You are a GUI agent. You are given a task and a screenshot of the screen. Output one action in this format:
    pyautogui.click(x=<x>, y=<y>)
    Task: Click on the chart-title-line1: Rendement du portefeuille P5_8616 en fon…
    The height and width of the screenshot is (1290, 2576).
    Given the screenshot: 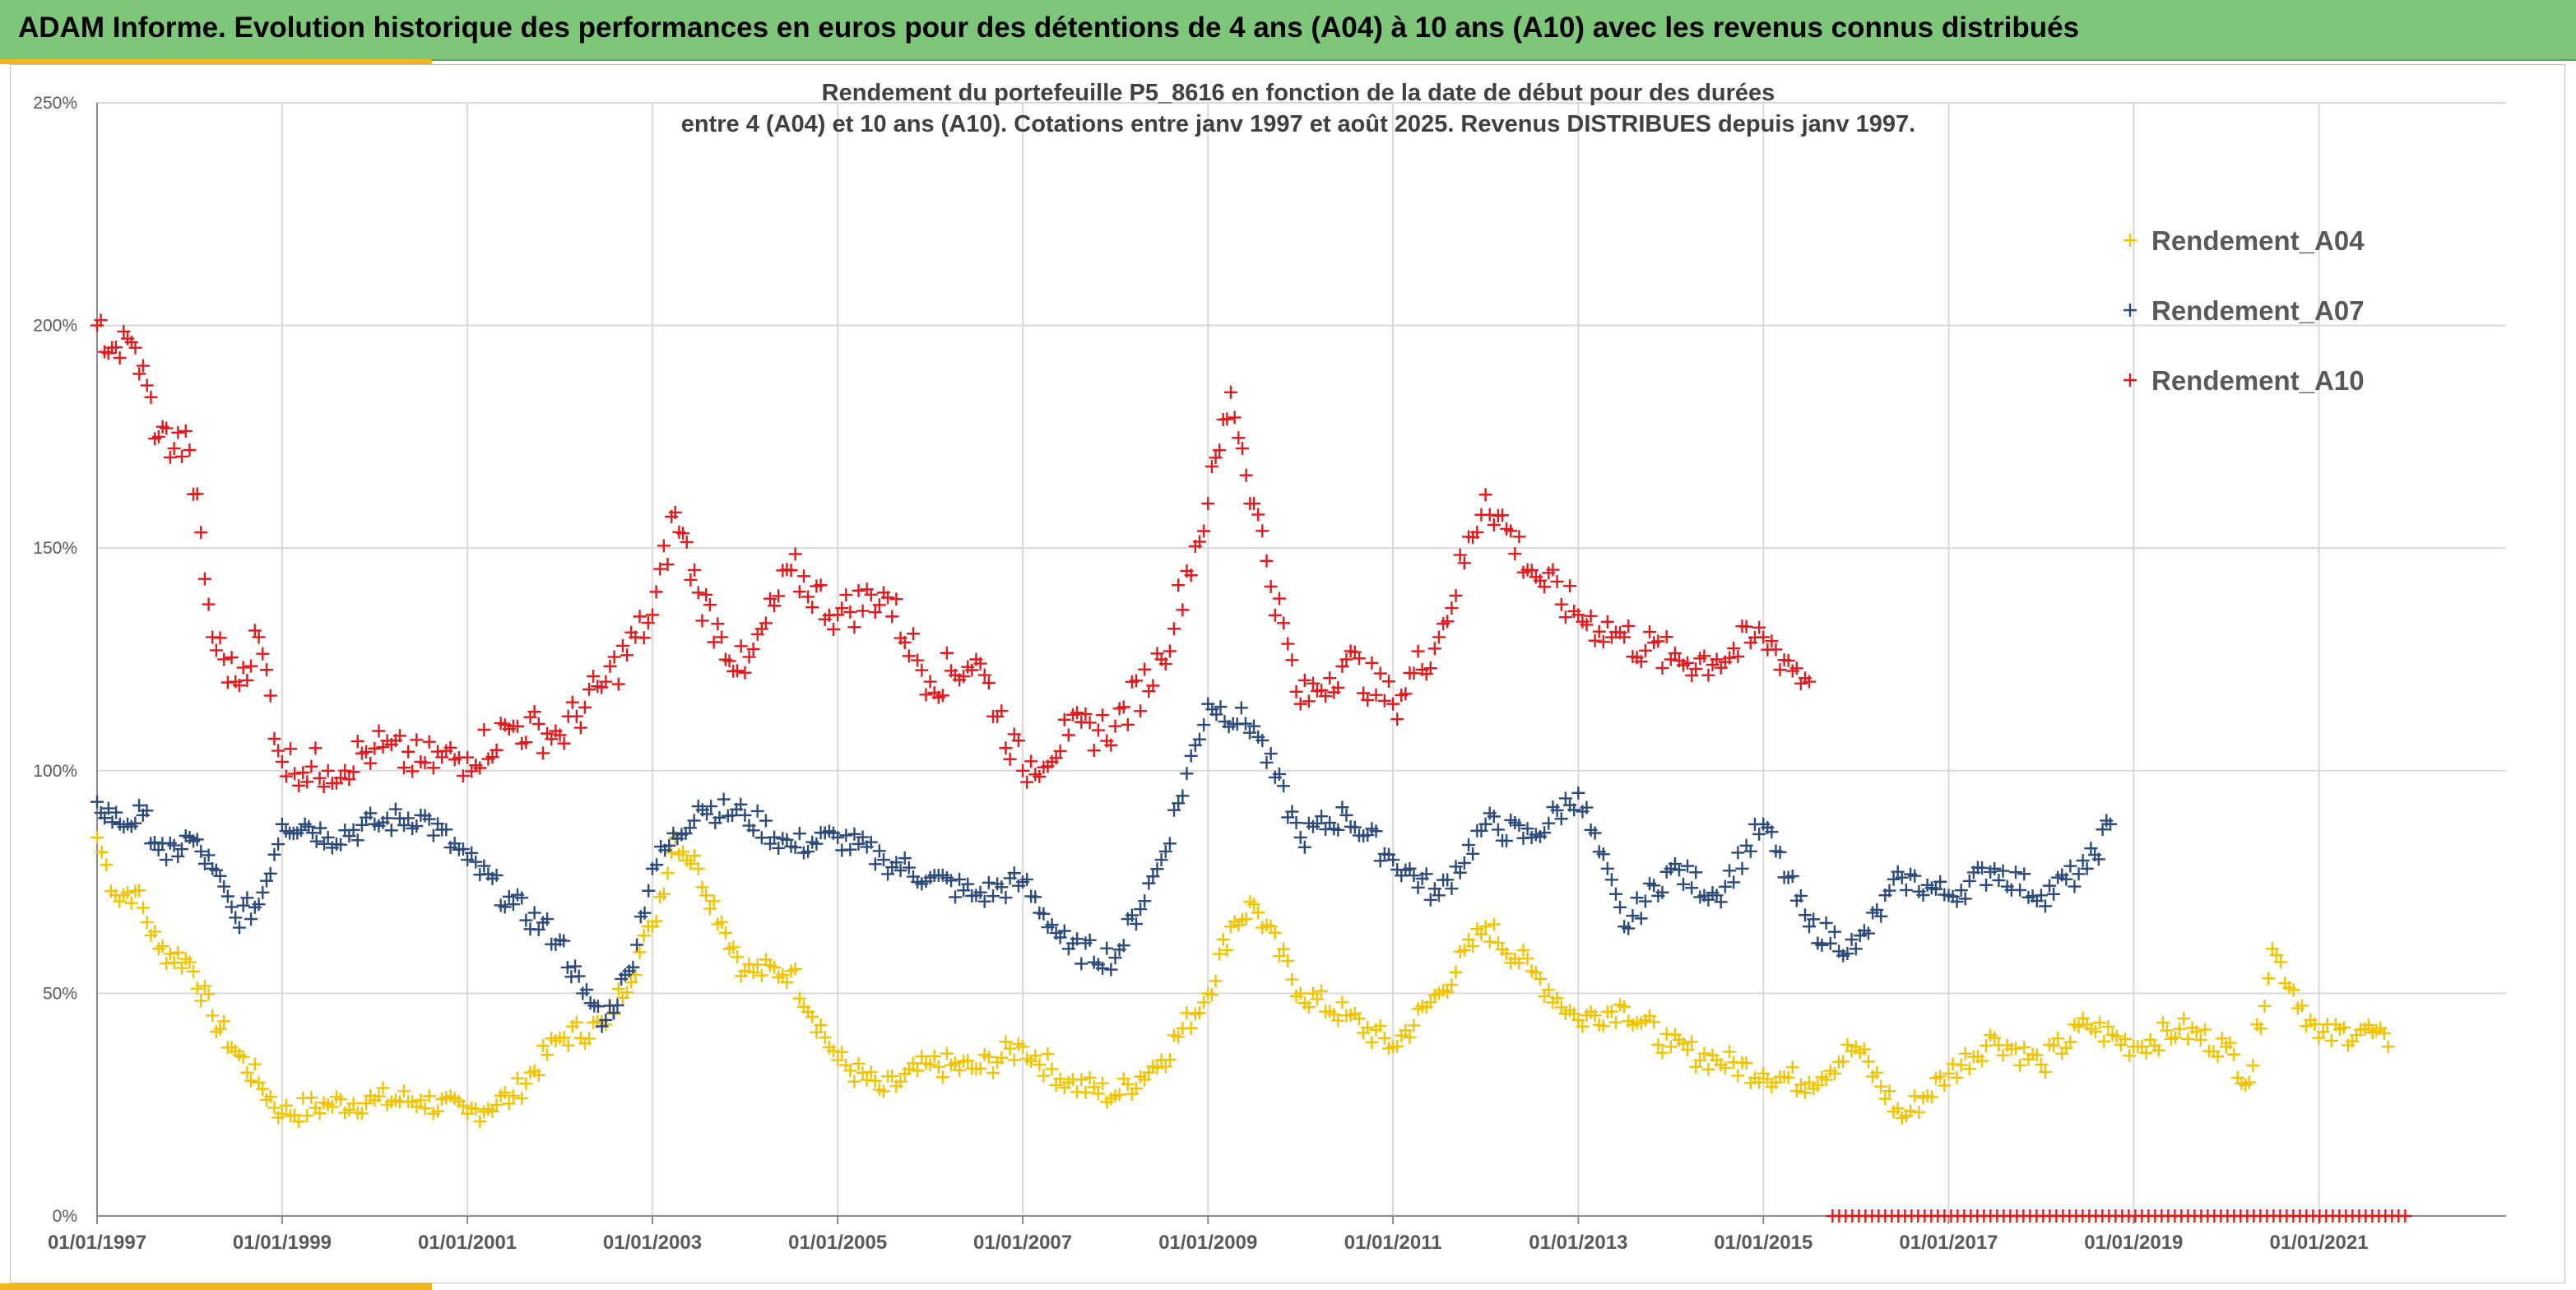 What is the action you would take?
    pyautogui.click(x=1298, y=93)
    